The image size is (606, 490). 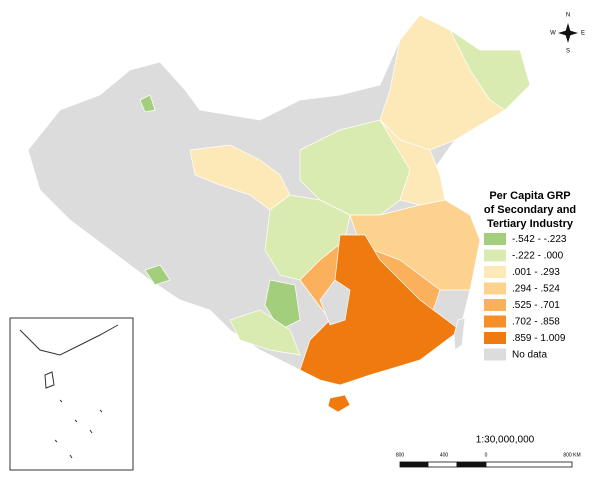 I want to click on scale-ratio: 1:30,000,000, so click(x=505, y=440).